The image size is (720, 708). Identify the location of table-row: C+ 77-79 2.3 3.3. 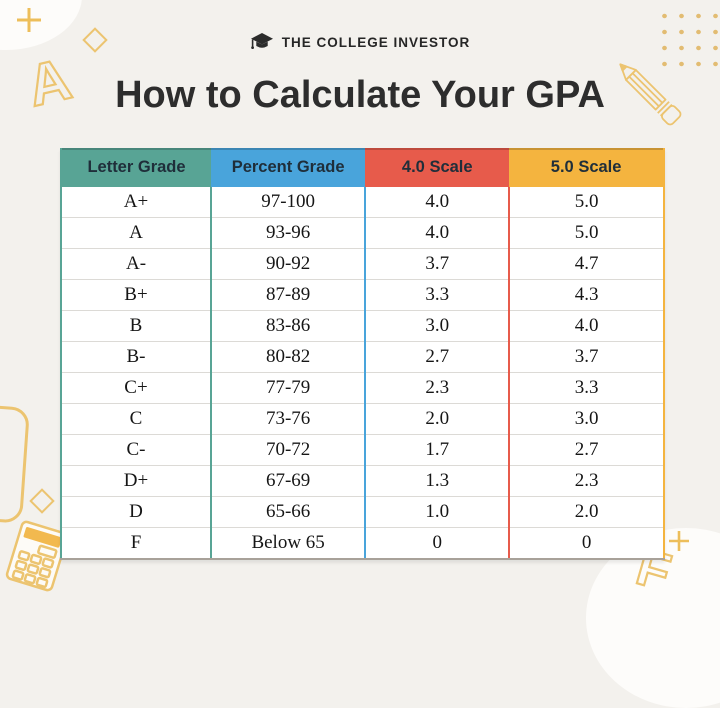
(362, 388).